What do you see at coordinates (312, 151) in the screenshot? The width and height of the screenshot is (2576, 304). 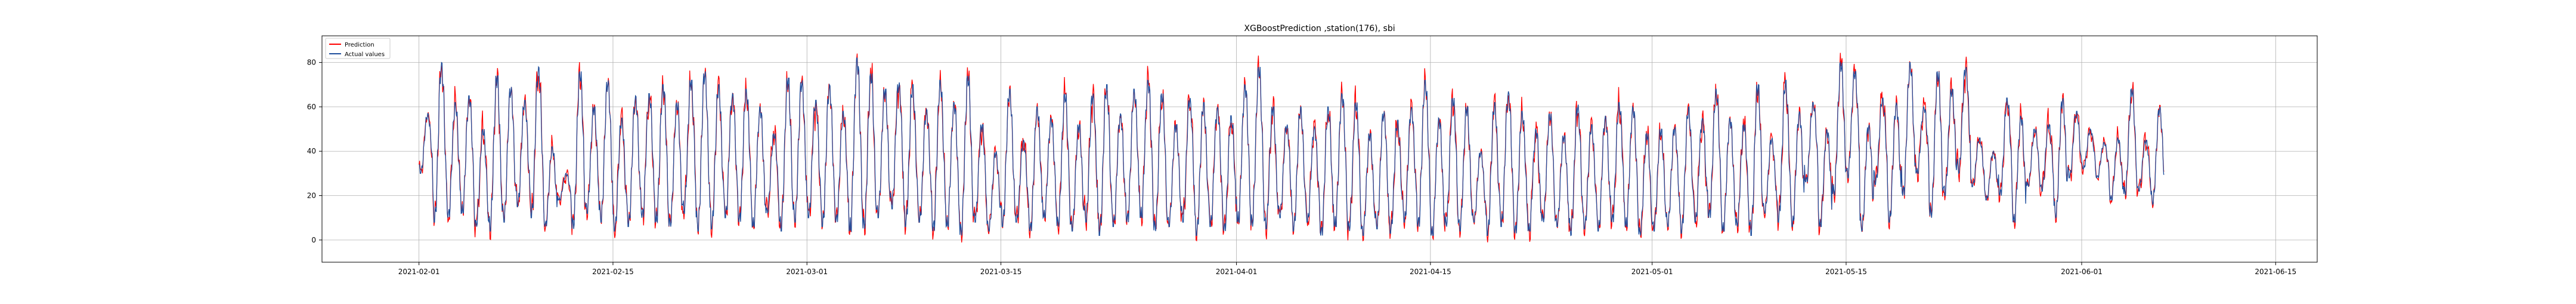 I see `y-tick-label: 40` at bounding box center [312, 151].